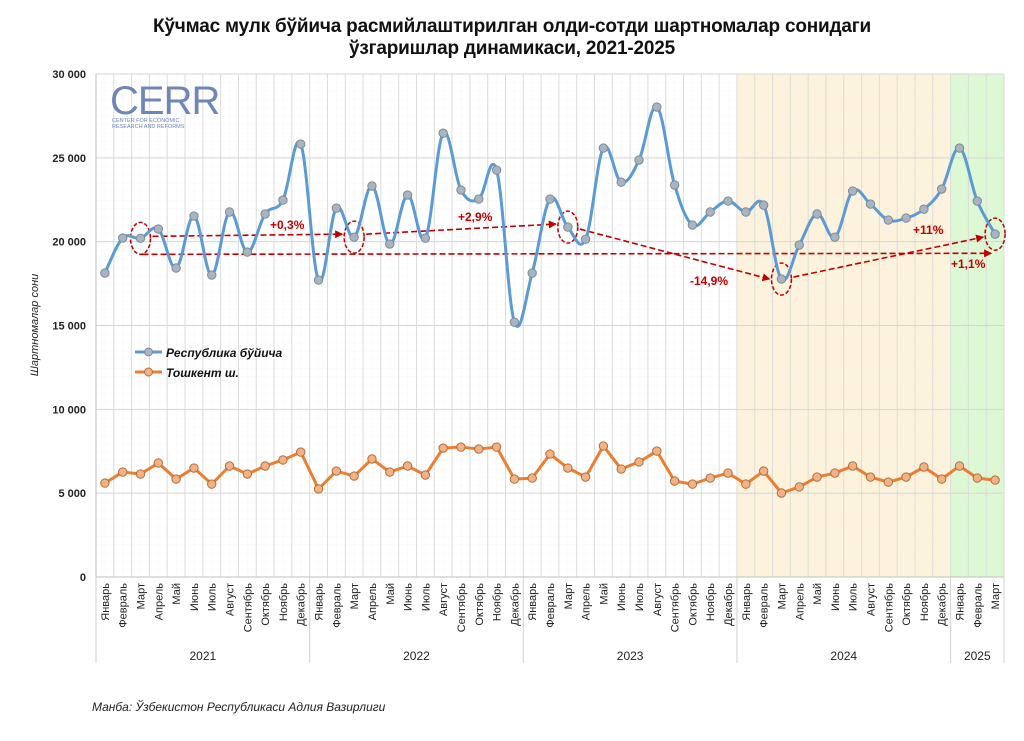  I want to click on highlight-circle, so click(354, 237).